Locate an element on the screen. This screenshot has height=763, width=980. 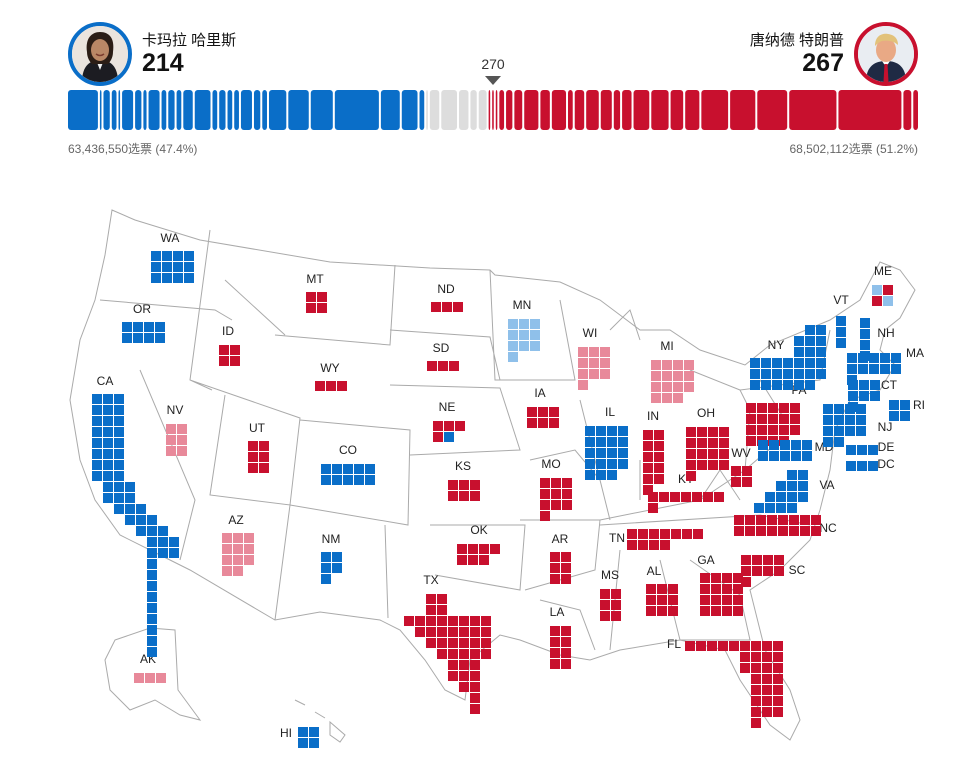
state-ga is located at coordinates (721, 594).